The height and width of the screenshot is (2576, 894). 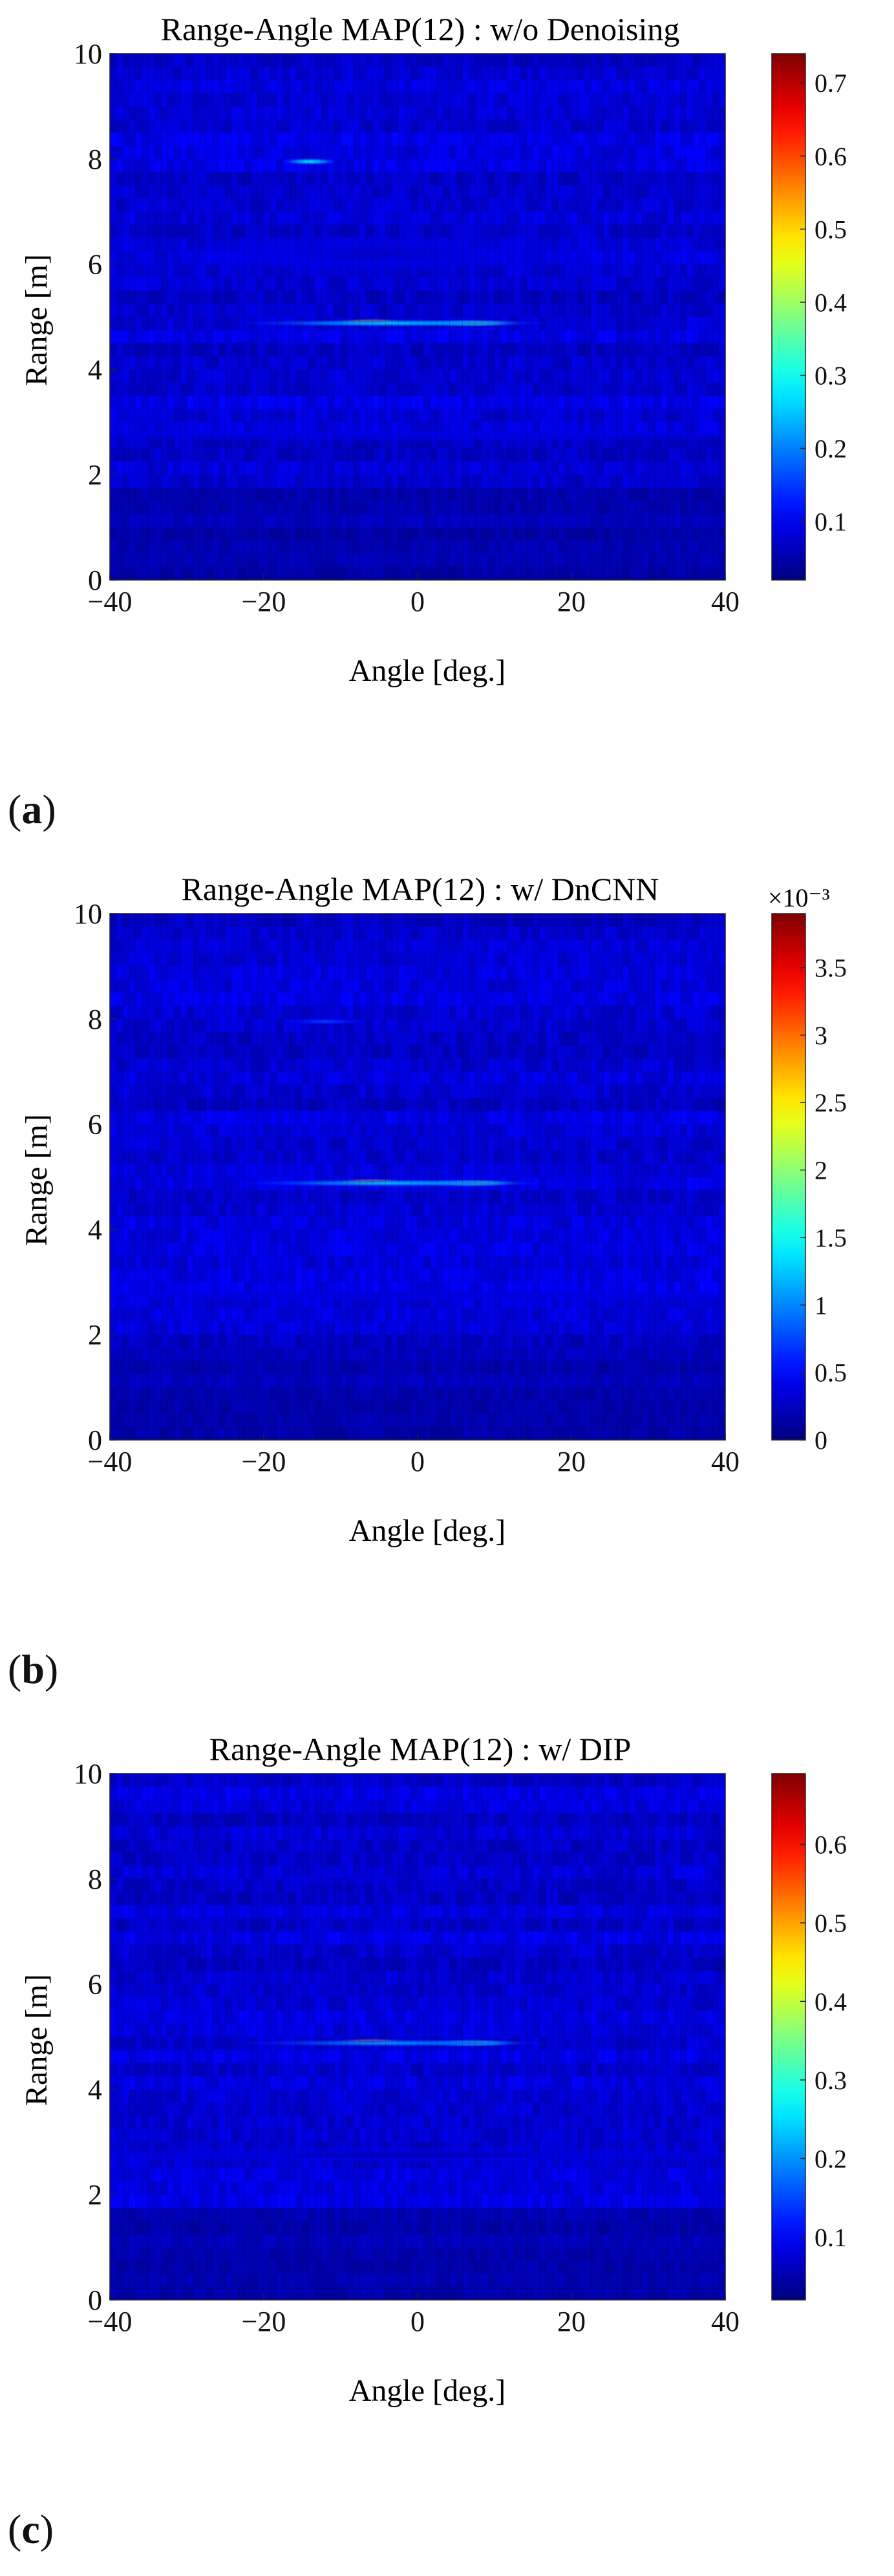 What do you see at coordinates (820, 1170) in the screenshot?
I see `colorbar-tick-label: 2` at bounding box center [820, 1170].